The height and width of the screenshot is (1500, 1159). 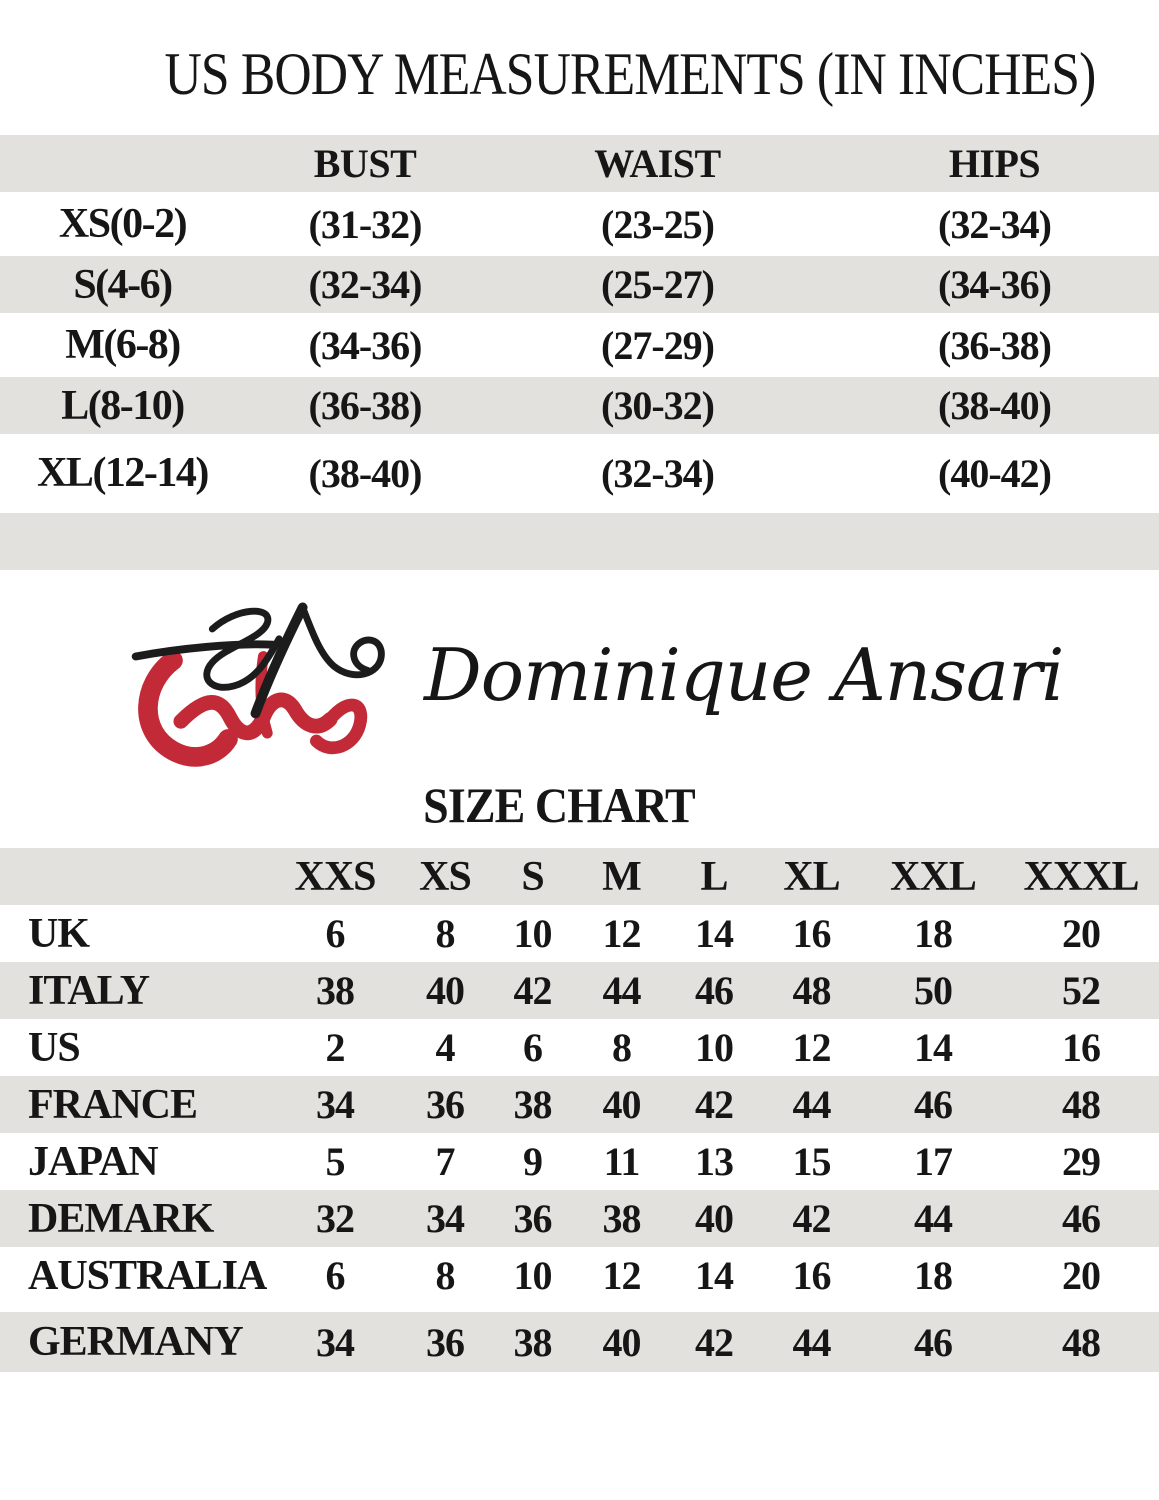 What do you see at coordinates (579, 1047) in the screenshot?
I see `size-row-us: US 2 4 6 8 10 12 14 16` at bounding box center [579, 1047].